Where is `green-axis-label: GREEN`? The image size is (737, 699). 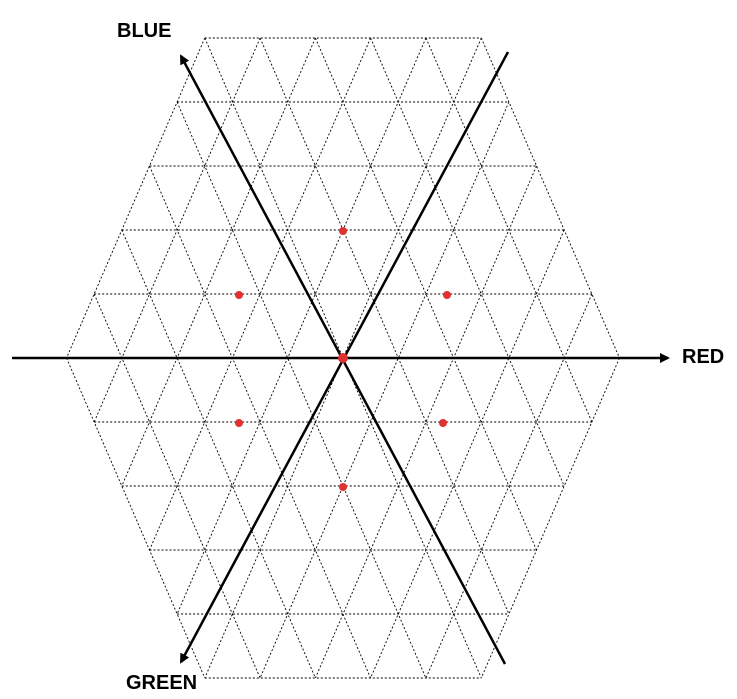 green-axis-label: GREEN is located at coordinates (161, 683).